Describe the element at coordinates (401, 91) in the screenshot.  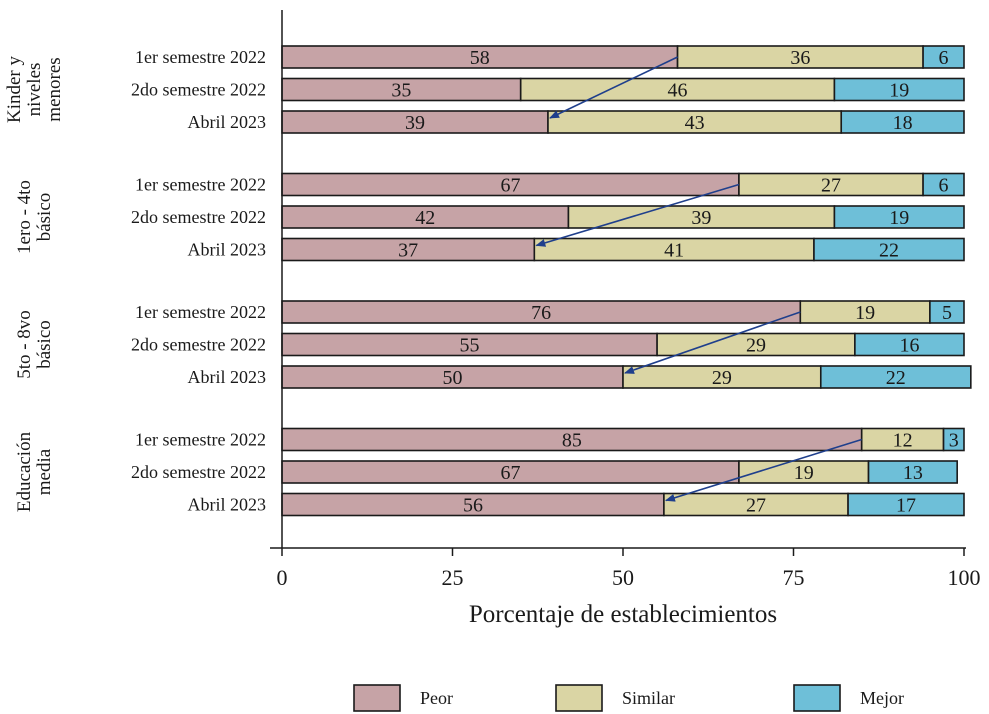
I see `data-label-peor-g1-r2: 35` at that location.